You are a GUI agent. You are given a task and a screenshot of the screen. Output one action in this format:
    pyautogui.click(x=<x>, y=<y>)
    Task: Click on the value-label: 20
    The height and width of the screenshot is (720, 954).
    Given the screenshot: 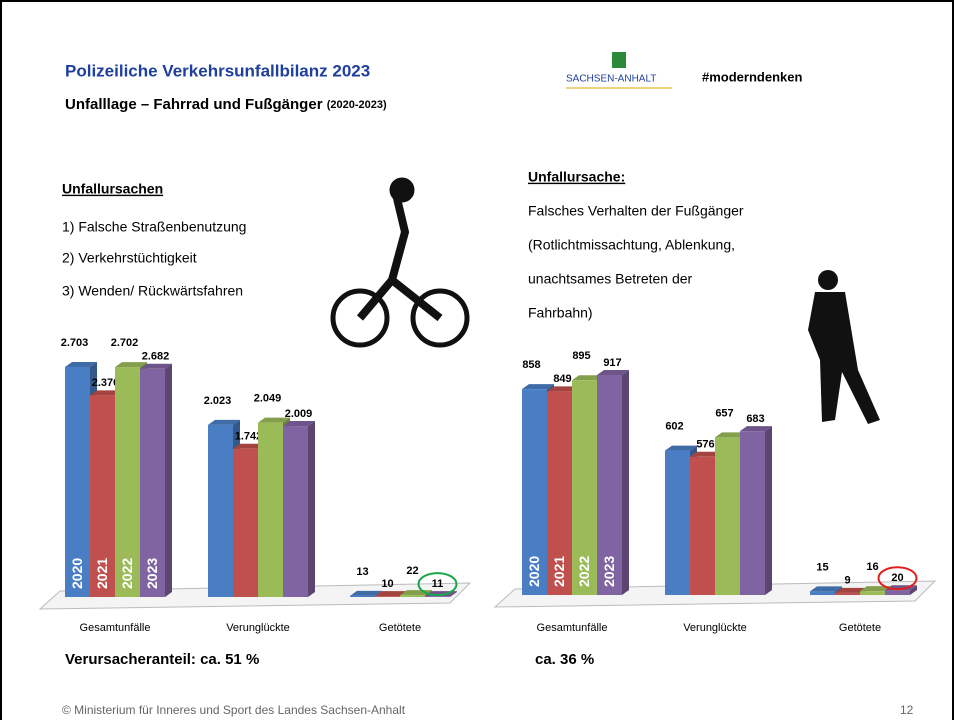 What is the action you would take?
    pyautogui.click(x=897, y=578)
    